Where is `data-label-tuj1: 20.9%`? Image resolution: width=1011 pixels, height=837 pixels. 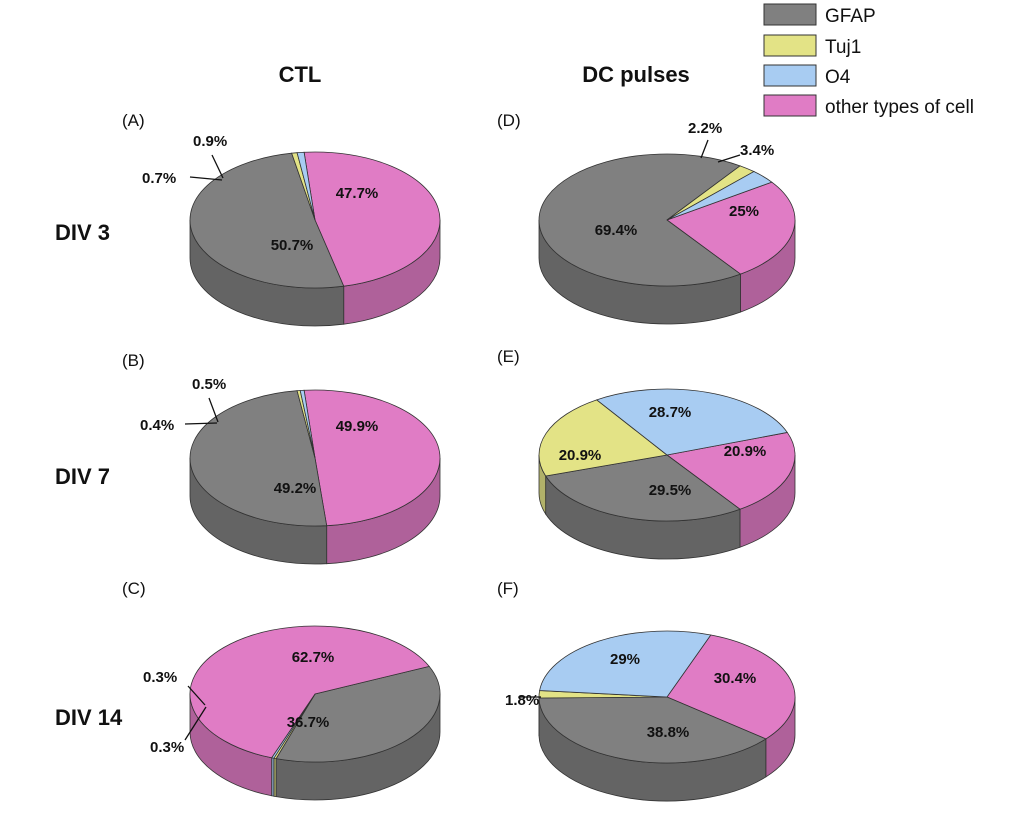
data-label-tuj1: 20.9% is located at coordinates (580, 455).